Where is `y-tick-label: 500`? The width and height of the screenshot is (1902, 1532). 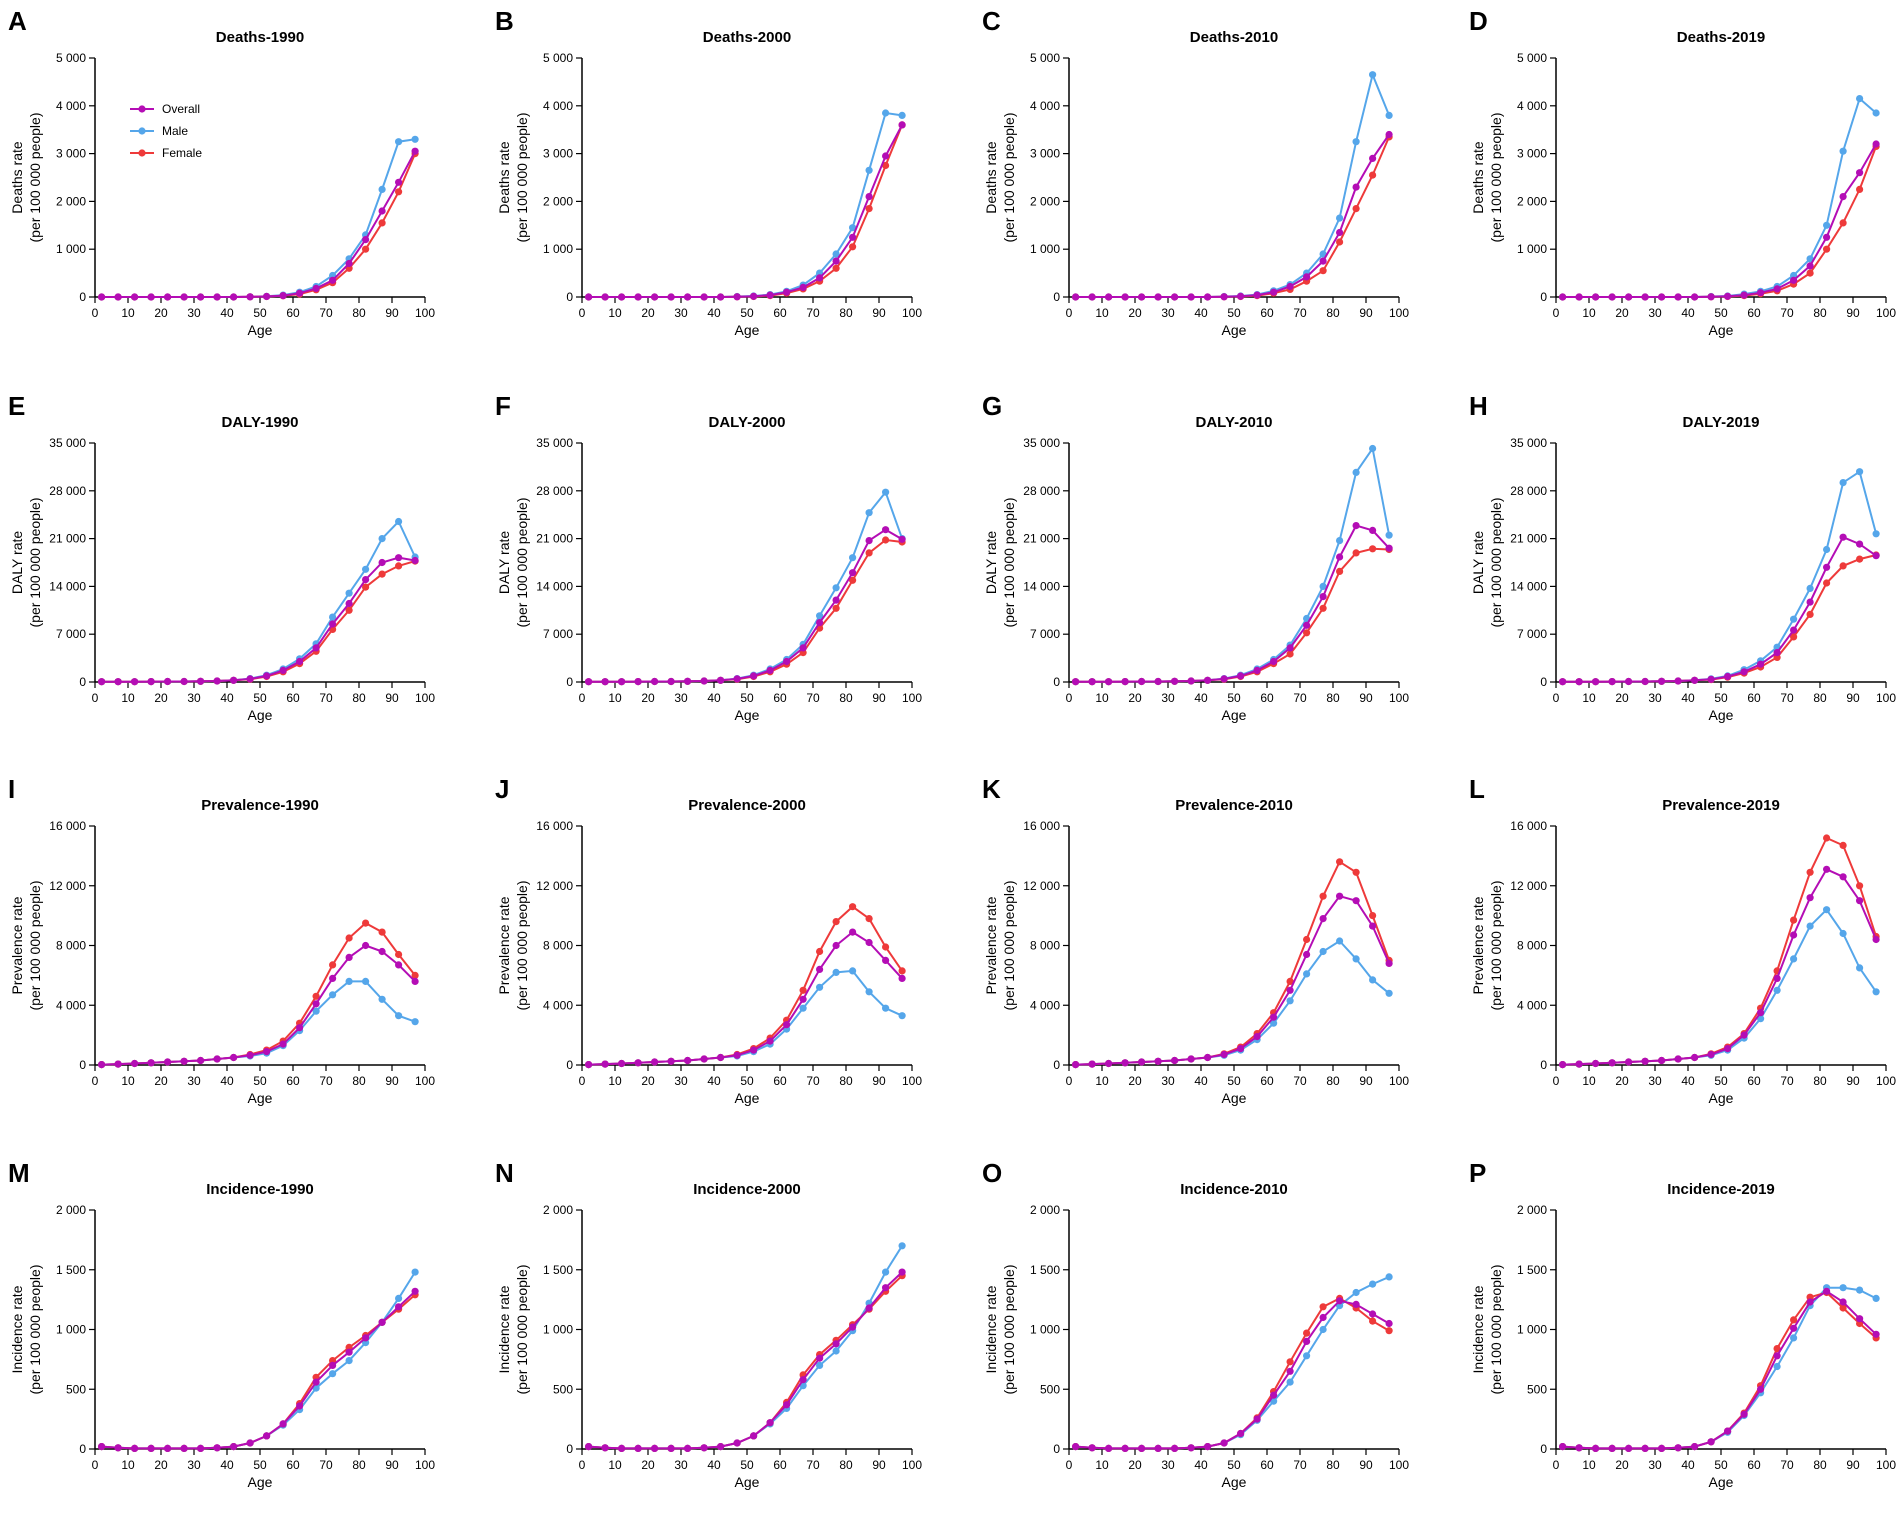
y-tick-label: 500 is located at coordinates (76, 1389).